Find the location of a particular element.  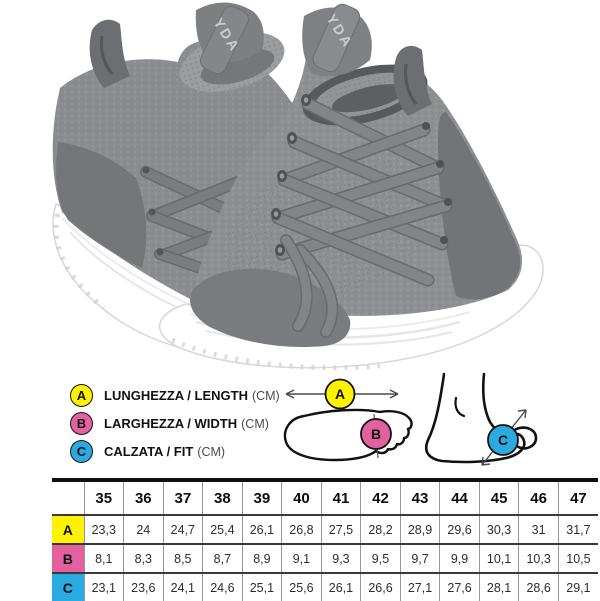

width-value-cell: 9,3 is located at coordinates (340, 558).